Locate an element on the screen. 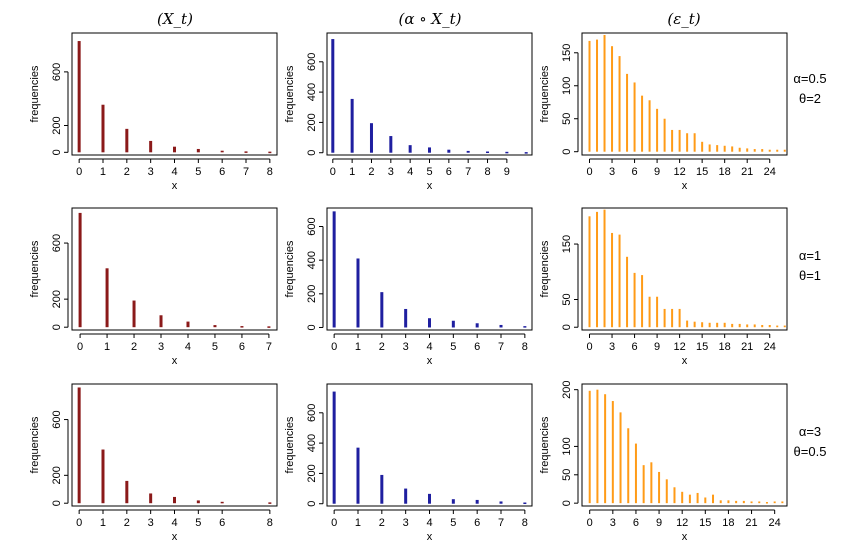 The height and width of the screenshot is (548, 868). y-tick-label: 100 is located at coordinates (567, 86).